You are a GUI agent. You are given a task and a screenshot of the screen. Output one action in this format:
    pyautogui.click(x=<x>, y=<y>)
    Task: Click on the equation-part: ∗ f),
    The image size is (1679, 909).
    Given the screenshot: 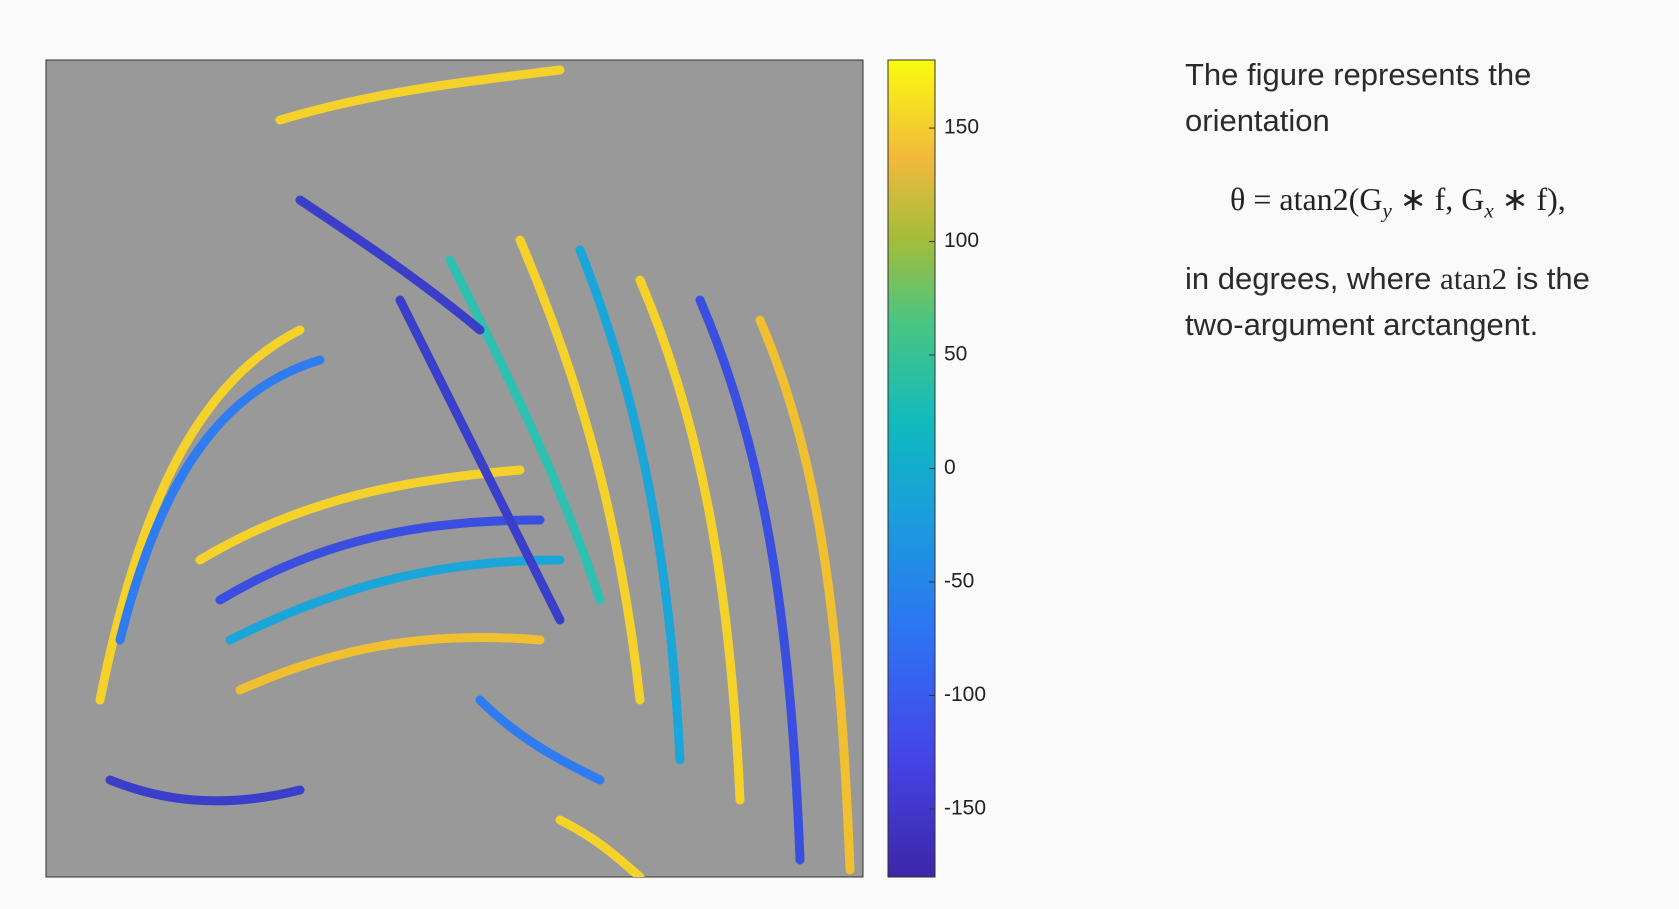 What is the action you would take?
    pyautogui.click(x=1529, y=199)
    